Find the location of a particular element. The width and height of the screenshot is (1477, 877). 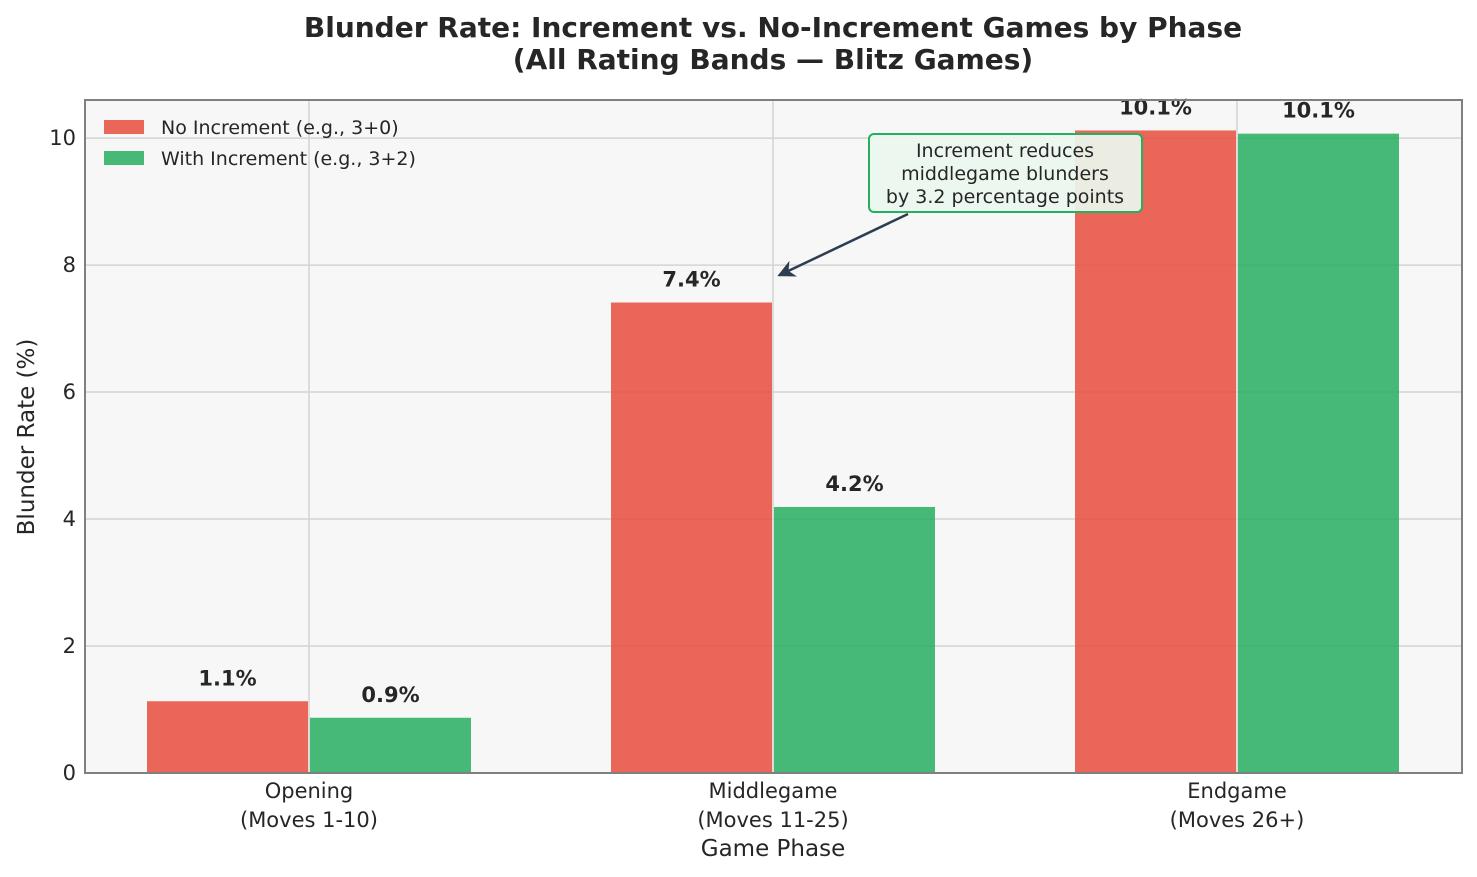

bar-value-label: 10.1% is located at coordinates (1318, 111).